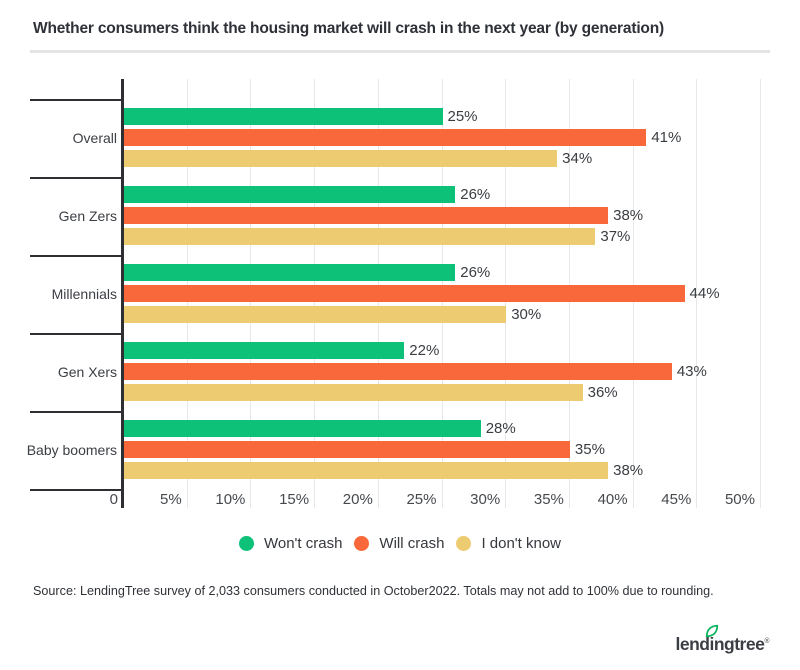 The height and width of the screenshot is (670, 800). Describe the element at coordinates (485, 499) in the screenshot. I see `x-tick-label: 30%` at that location.